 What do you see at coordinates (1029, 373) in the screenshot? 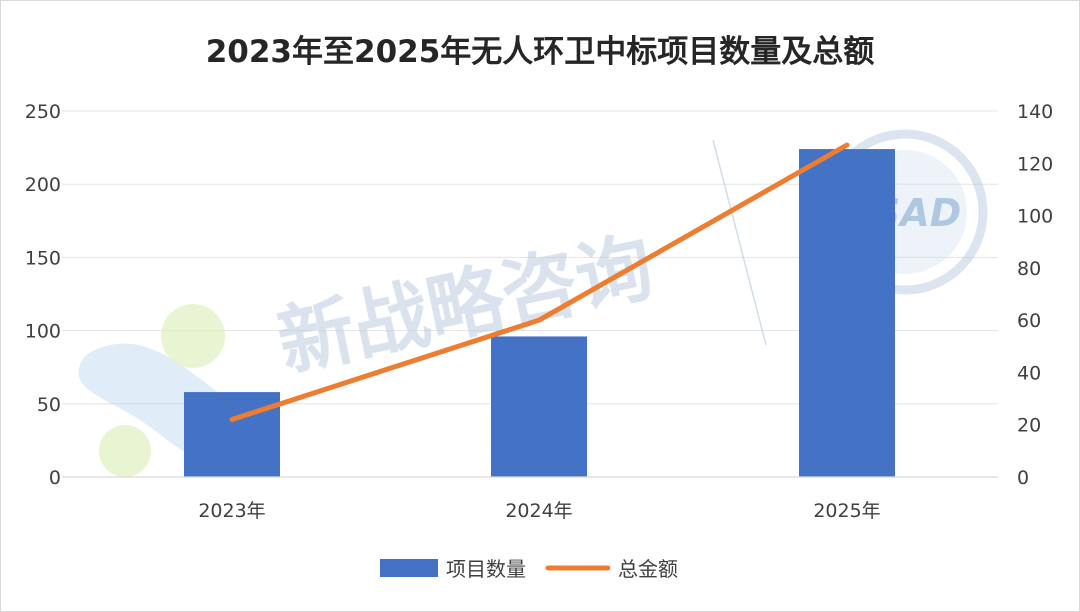
I see `y2-tick-label: 40` at bounding box center [1029, 373].